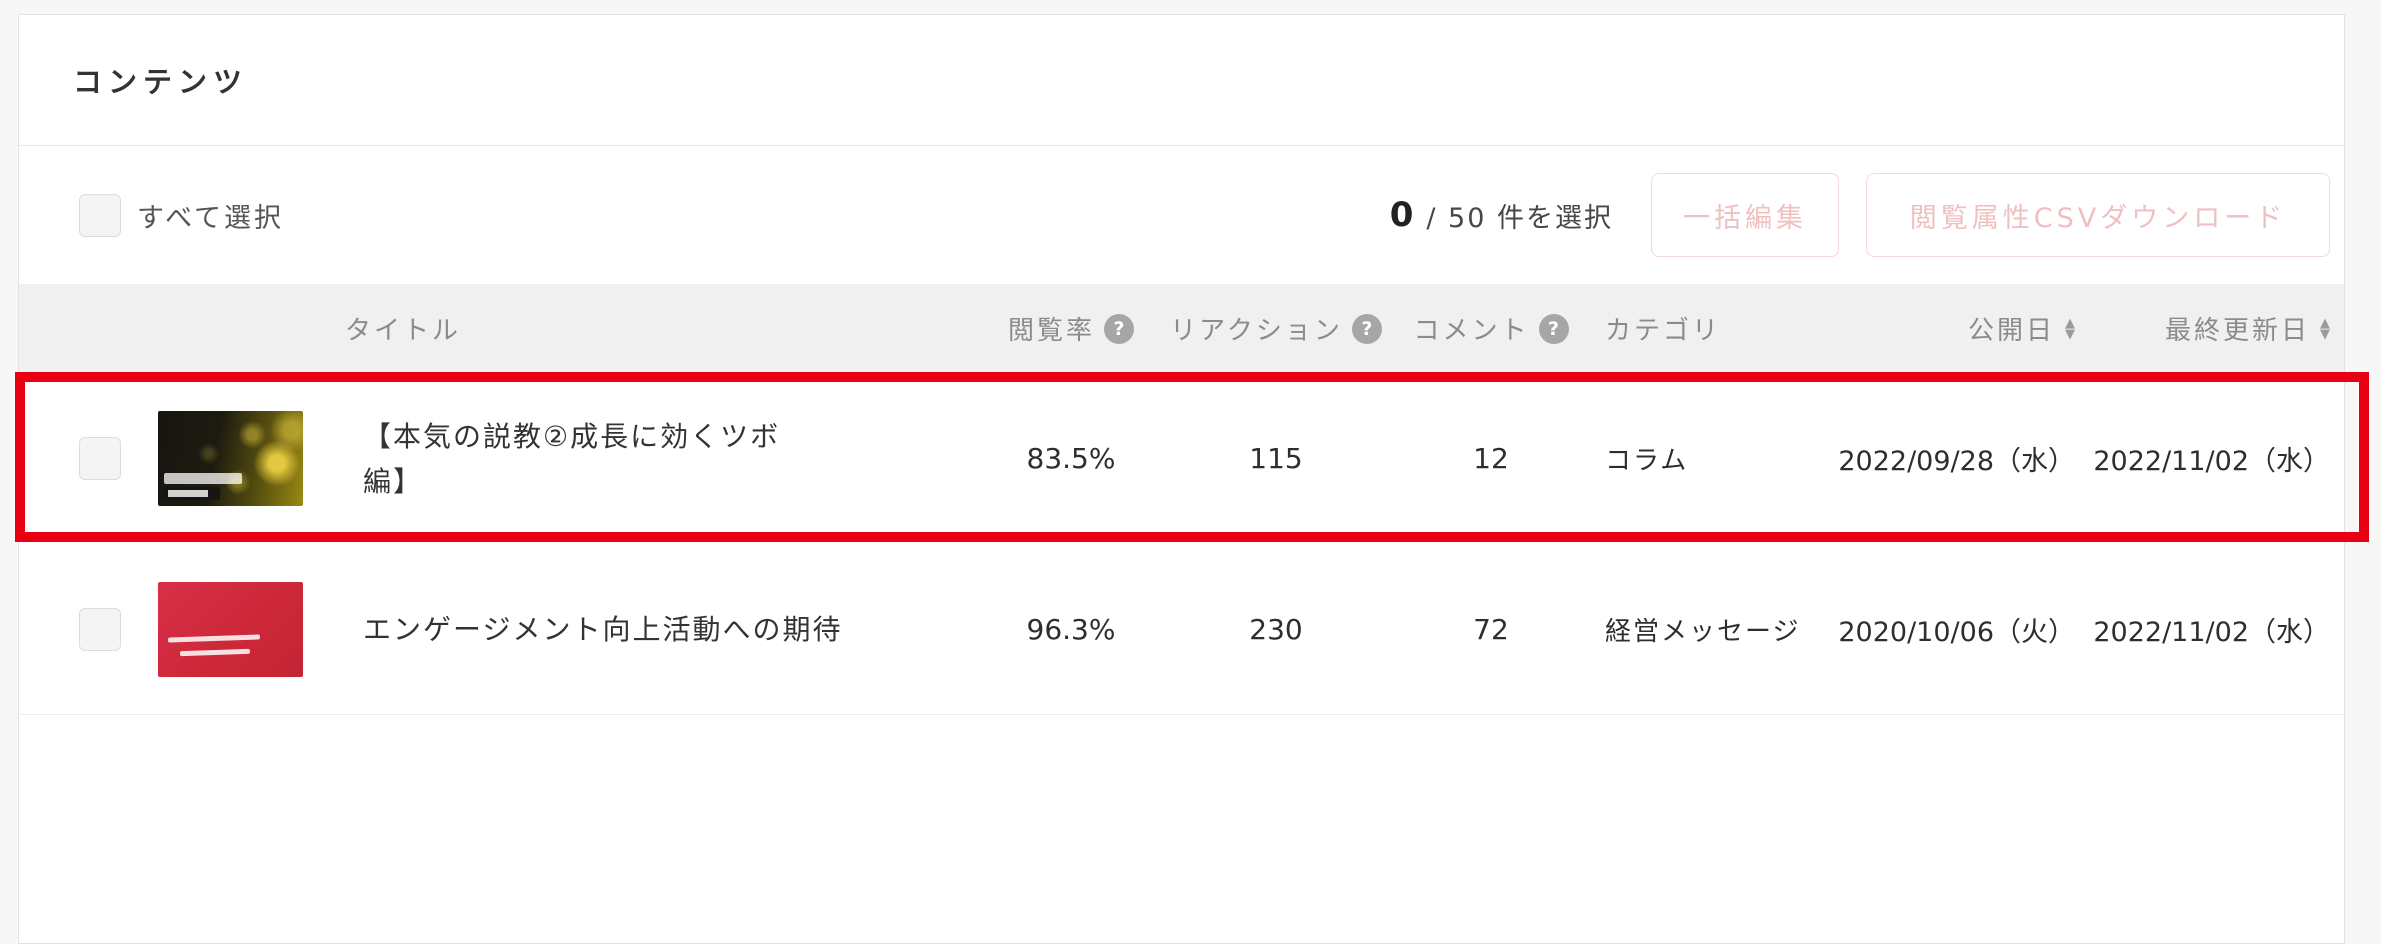  I want to click on row-category-cell: 経営メッセージ, so click(1701, 629).